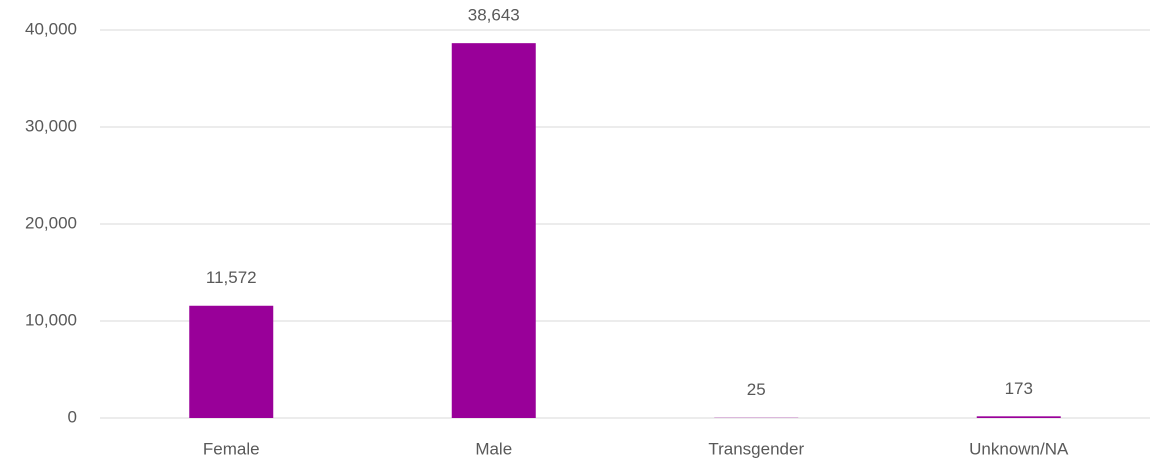  What do you see at coordinates (231, 448) in the screenshot?
I see `x-tick-label: Female` at bounding box center [231, 448].